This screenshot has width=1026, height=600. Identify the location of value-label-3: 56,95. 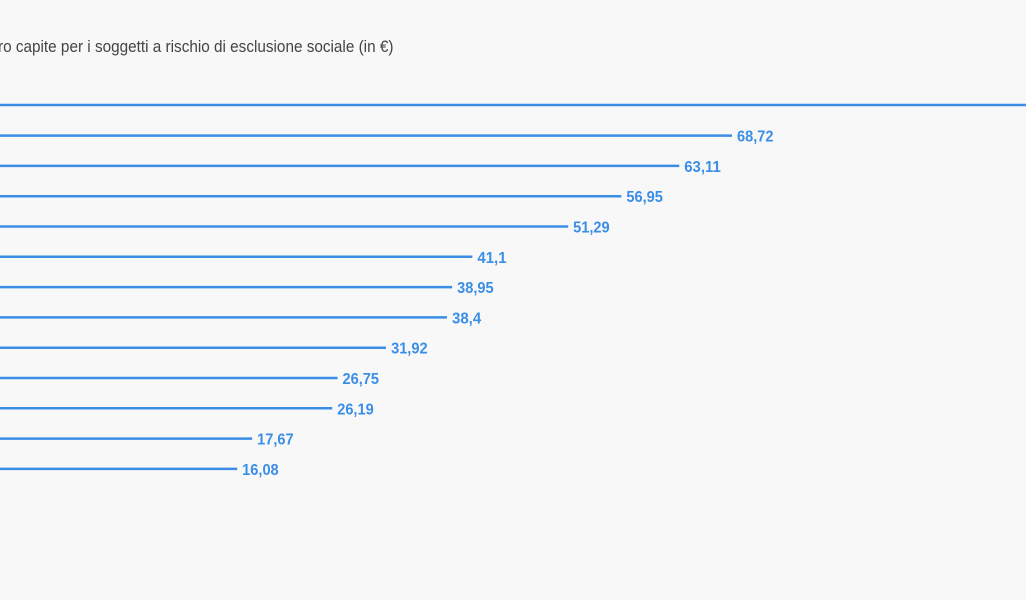
(644, 197).